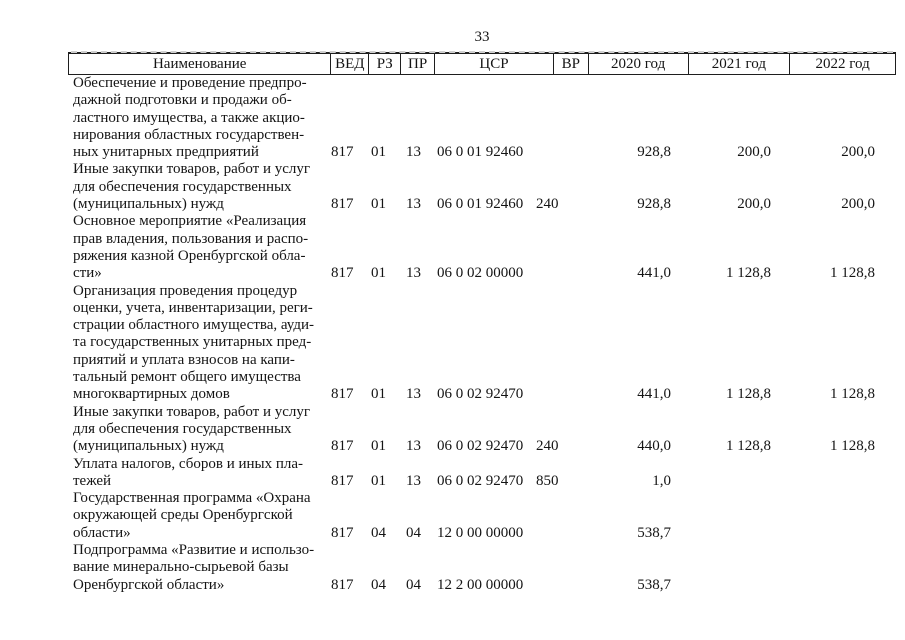  Describe the element at coordinates (199, 64) in the screenshot. I see `header-name: Наименование` at that location.